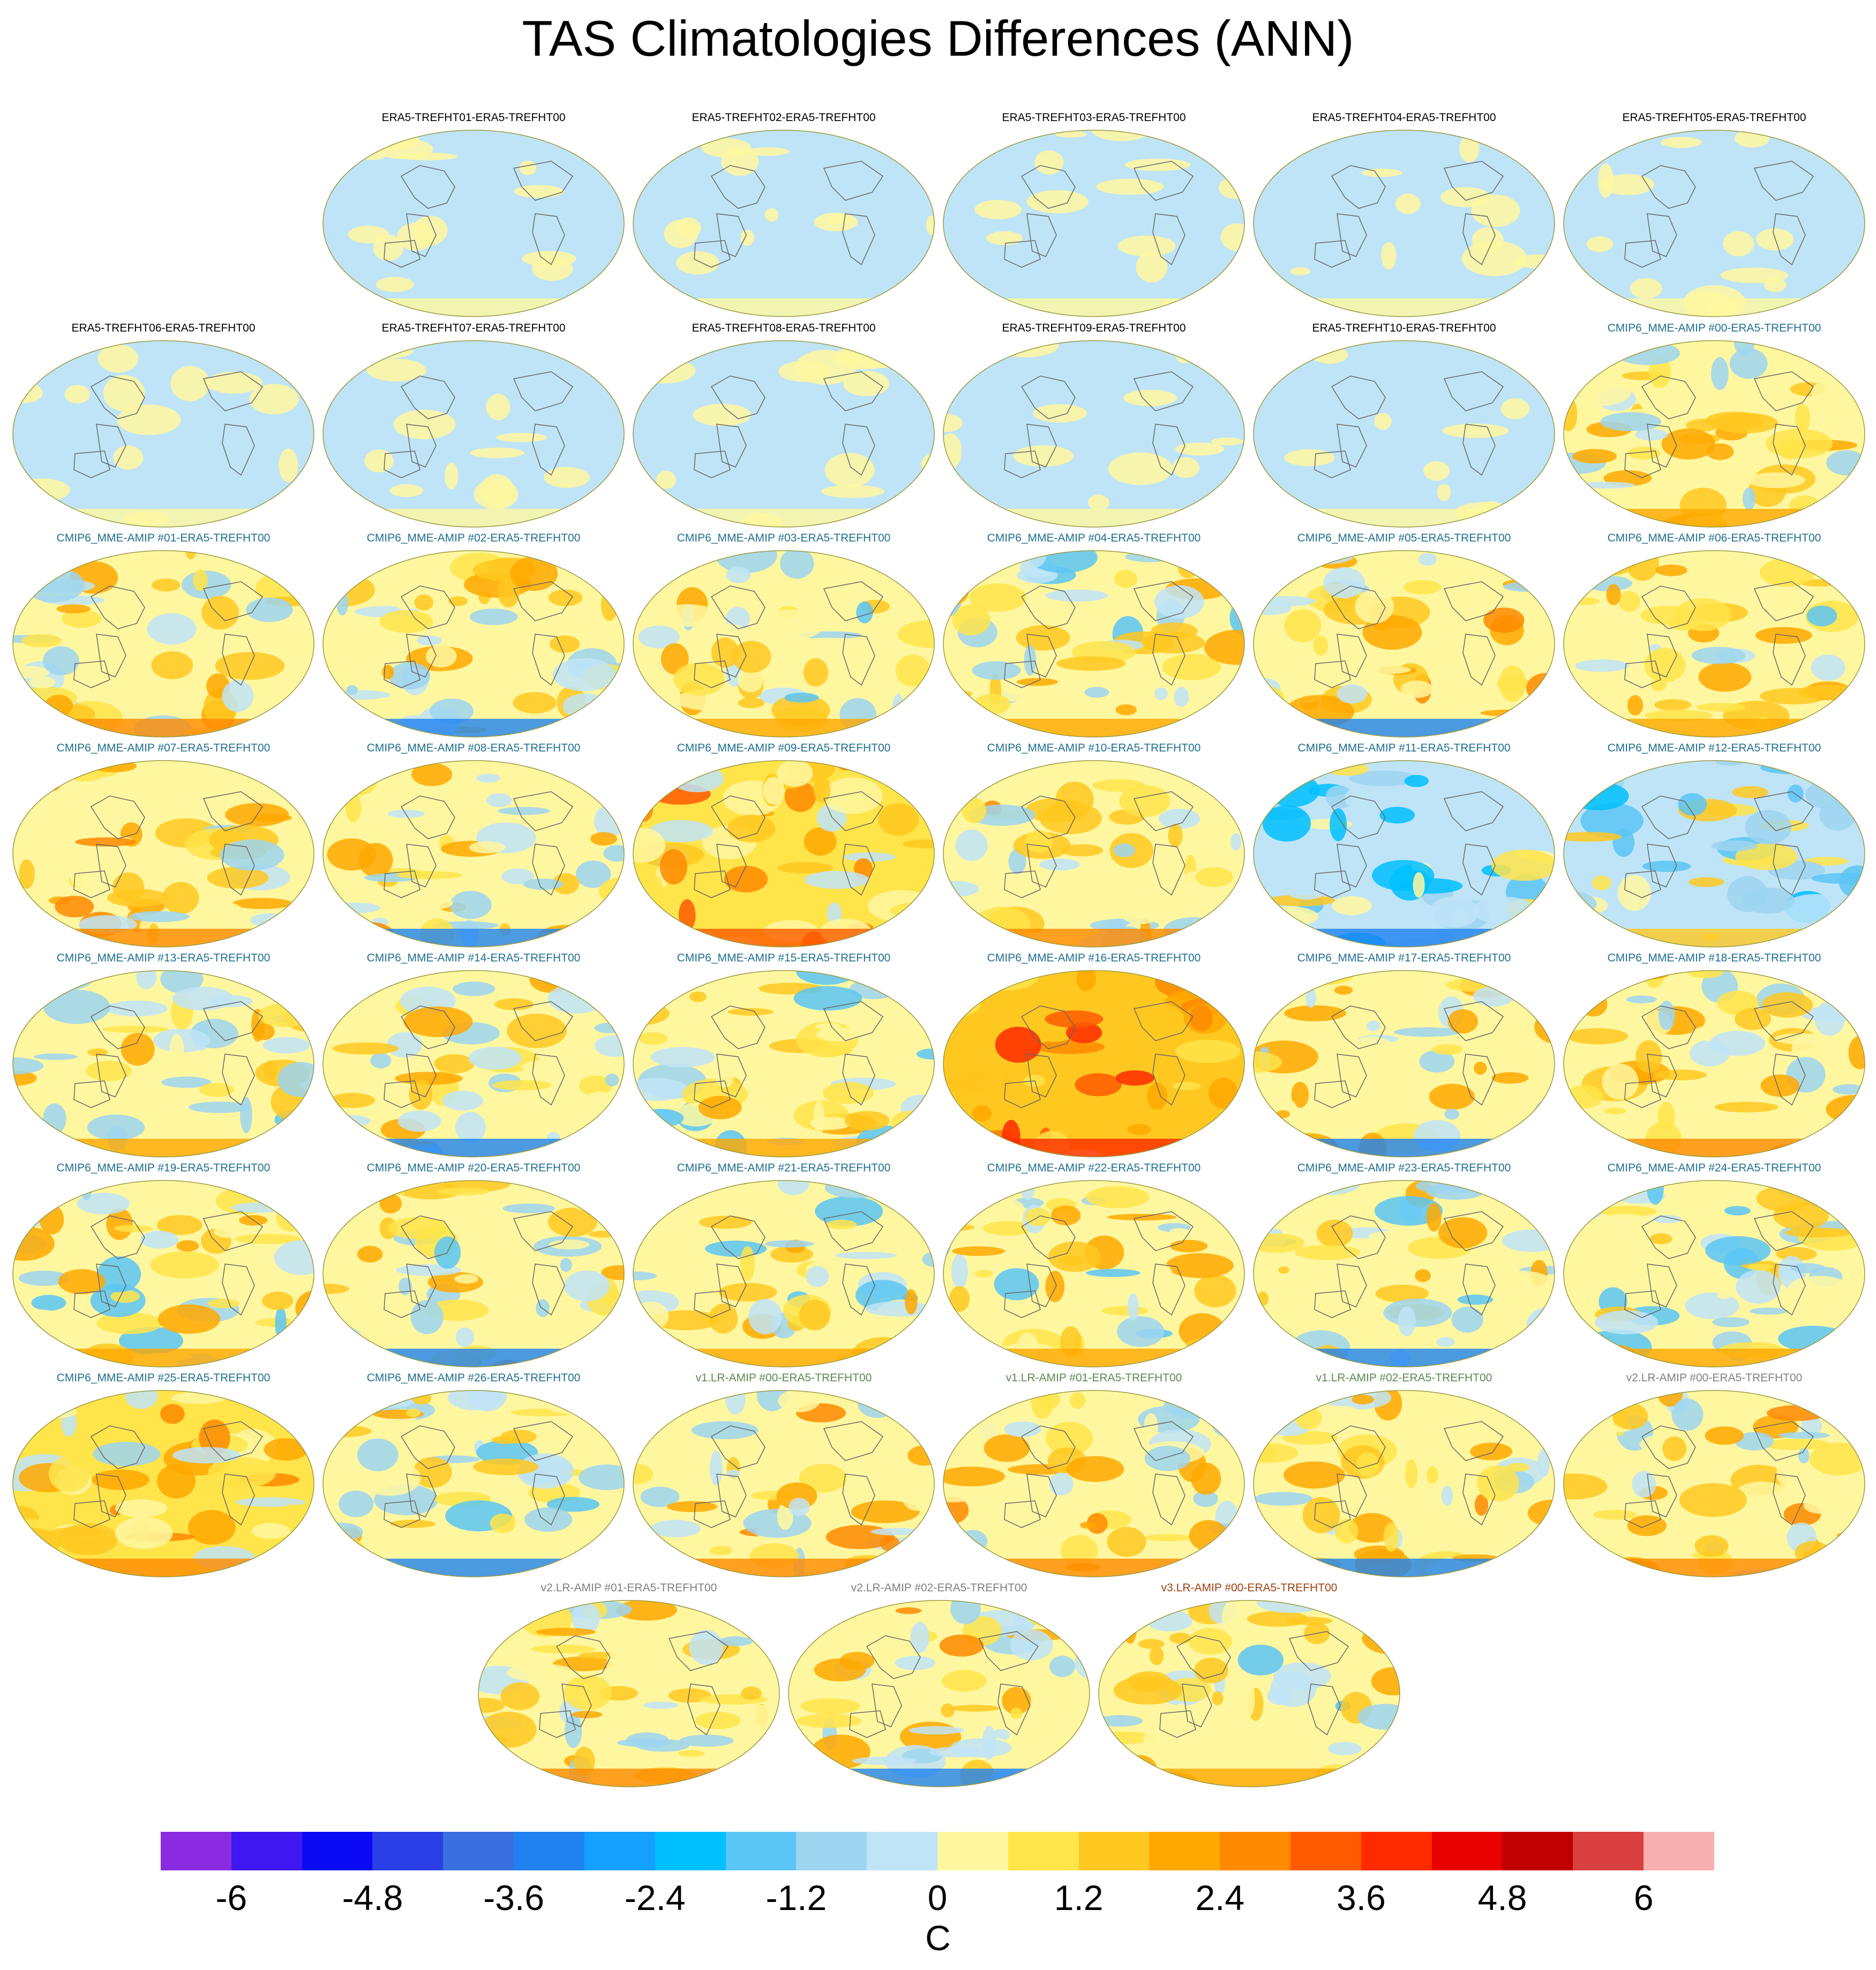  I want to click on panel-title: v1.LR-AMIP #02-ERA5-TREFHT00, so click(1404, 1378).